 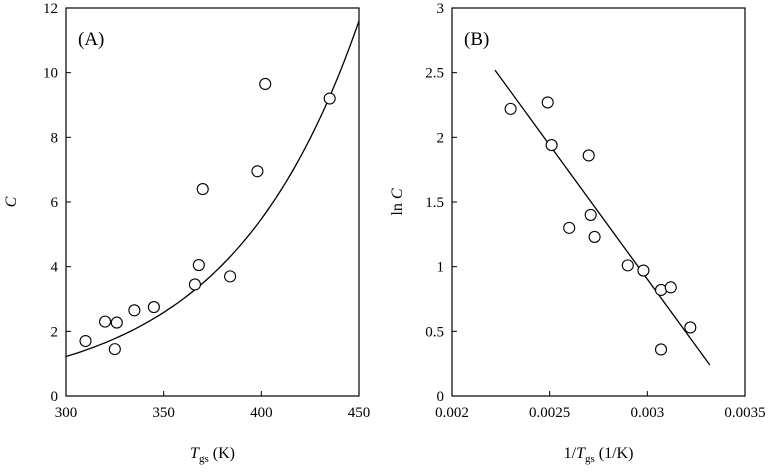 What do you see at coordinates (359, 413) in the screenshot?
I see `x-tick-label: 450` at bounding box center [359, 413].